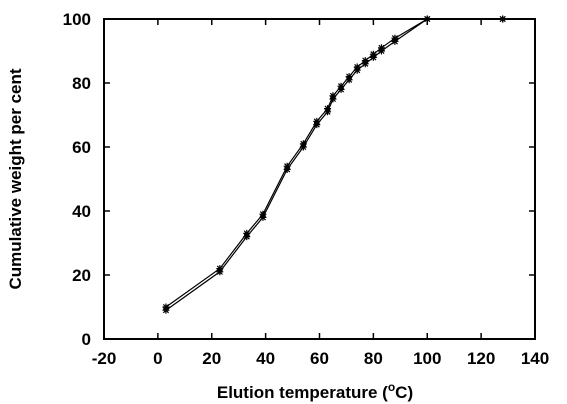 This screenshot has width=567, height=404. What do you see at coordinates (81, 275) in the screenshot?
I see `y-tick-label: 20` at bounding box center [81, 275].